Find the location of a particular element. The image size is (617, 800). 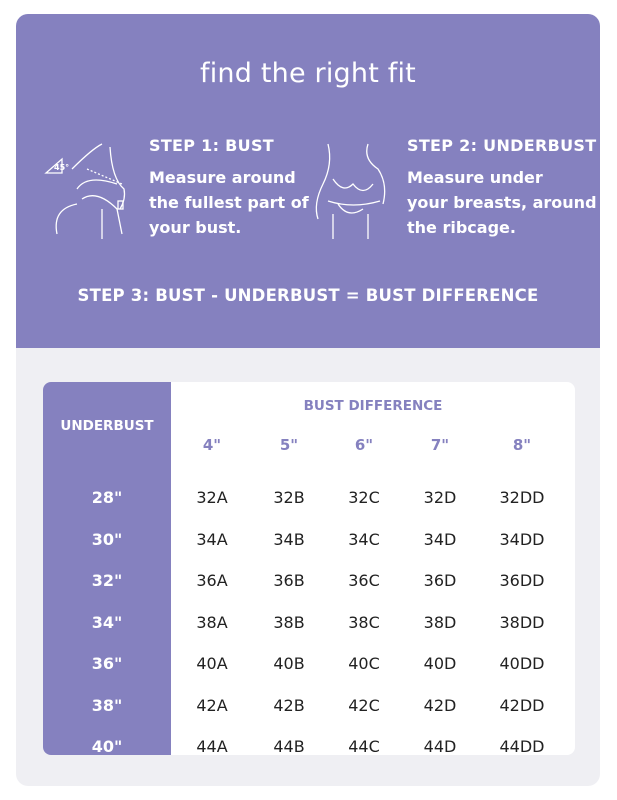

bust-difference-header: BUST DIFFERENCE is located at coordinates (373, 406).